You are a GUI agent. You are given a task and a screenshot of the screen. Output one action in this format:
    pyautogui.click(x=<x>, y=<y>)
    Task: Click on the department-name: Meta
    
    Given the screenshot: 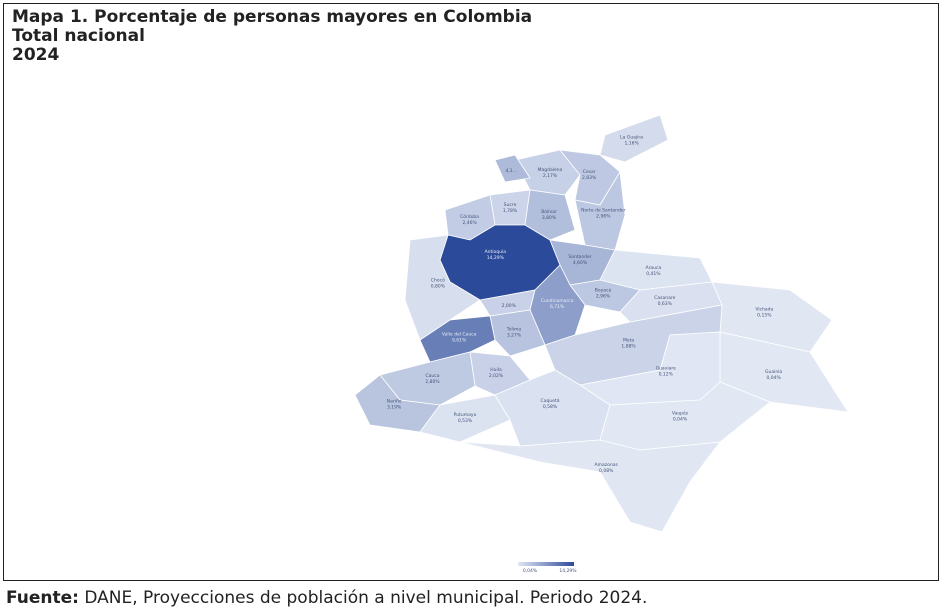 What is the action you would take?
    pyautogui.click(x=628, y=340)
    